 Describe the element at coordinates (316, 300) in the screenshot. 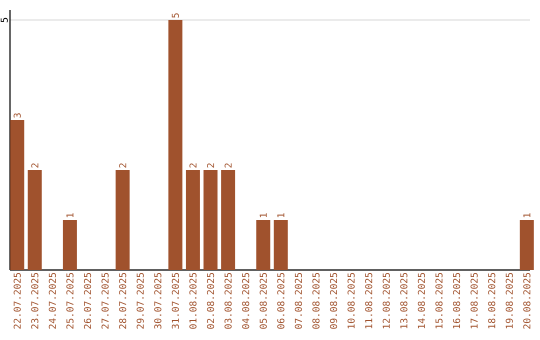

I see `x-tick-label: 08.08.2025` at that location.